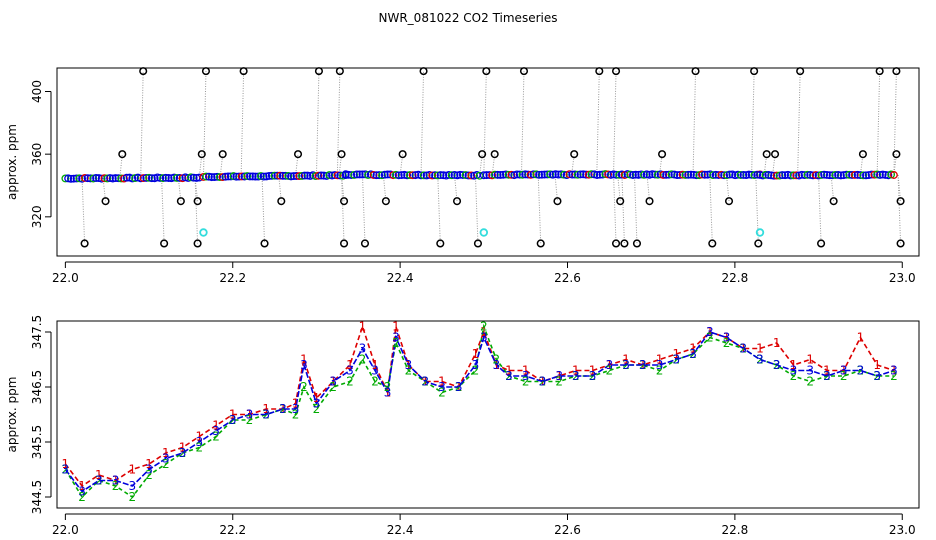 The height and width of the screenshot is (540, 936). I want to click on top-x-tick-label: 22.2, so click(232, 278).